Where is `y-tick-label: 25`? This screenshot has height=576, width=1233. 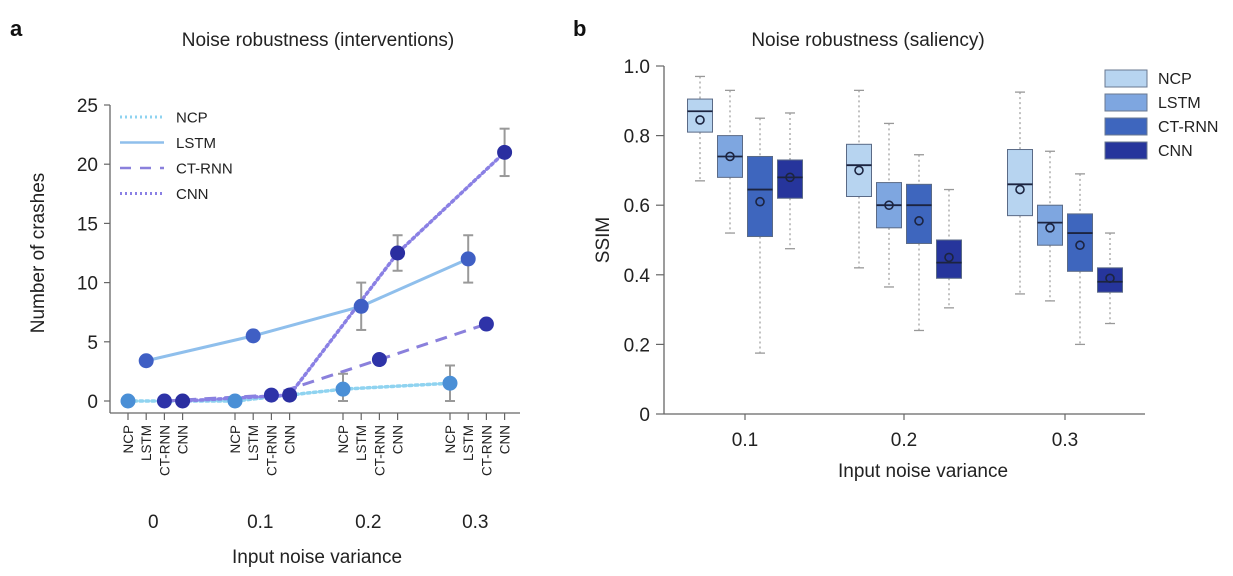
y-tick-label: 25 is located at coordinates (87, 106).